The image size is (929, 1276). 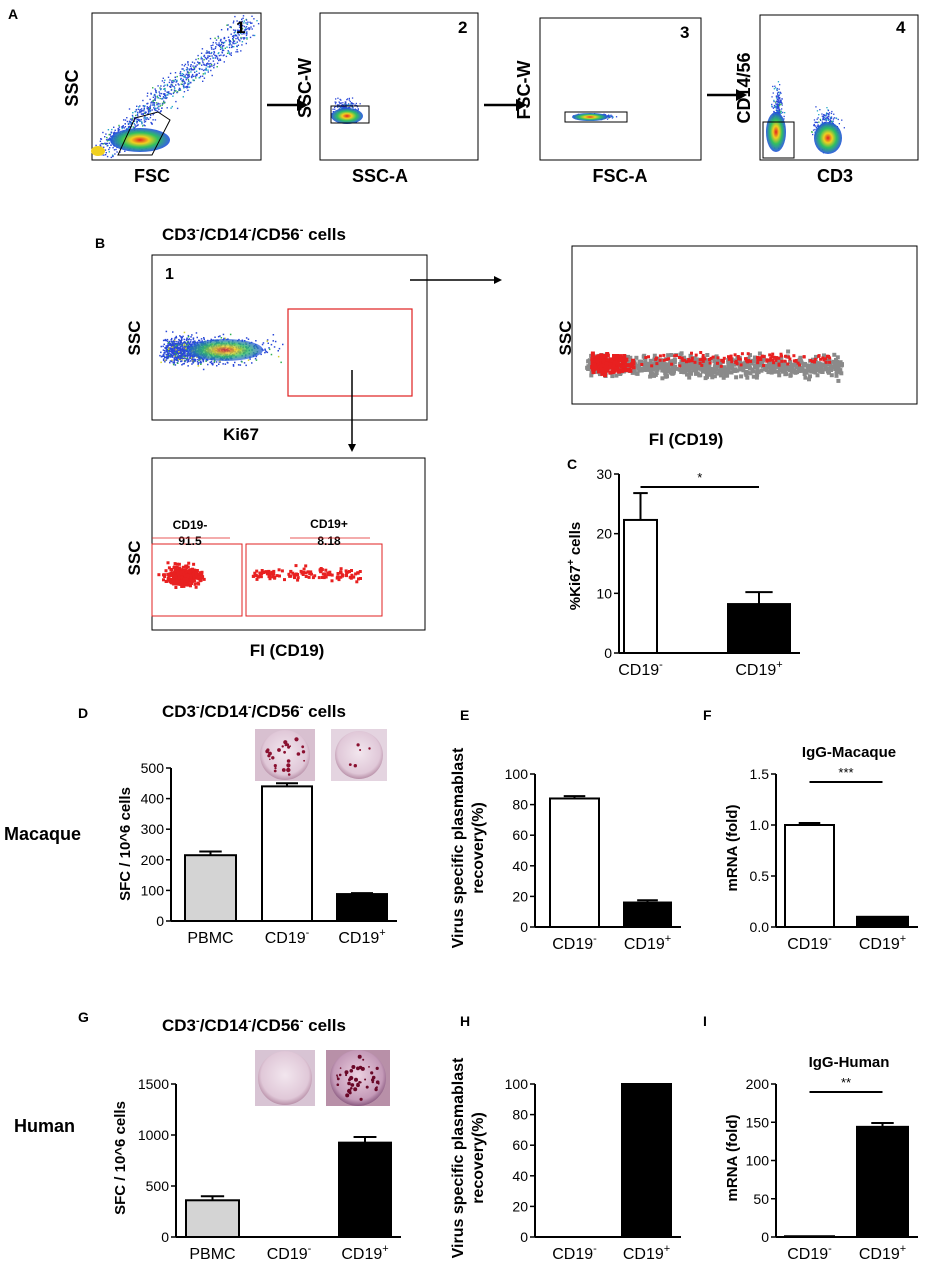 What do you see at coordinates (714, 366) in the screenshot?
I see `scatter-overlay` at bounding box center [714, 366].